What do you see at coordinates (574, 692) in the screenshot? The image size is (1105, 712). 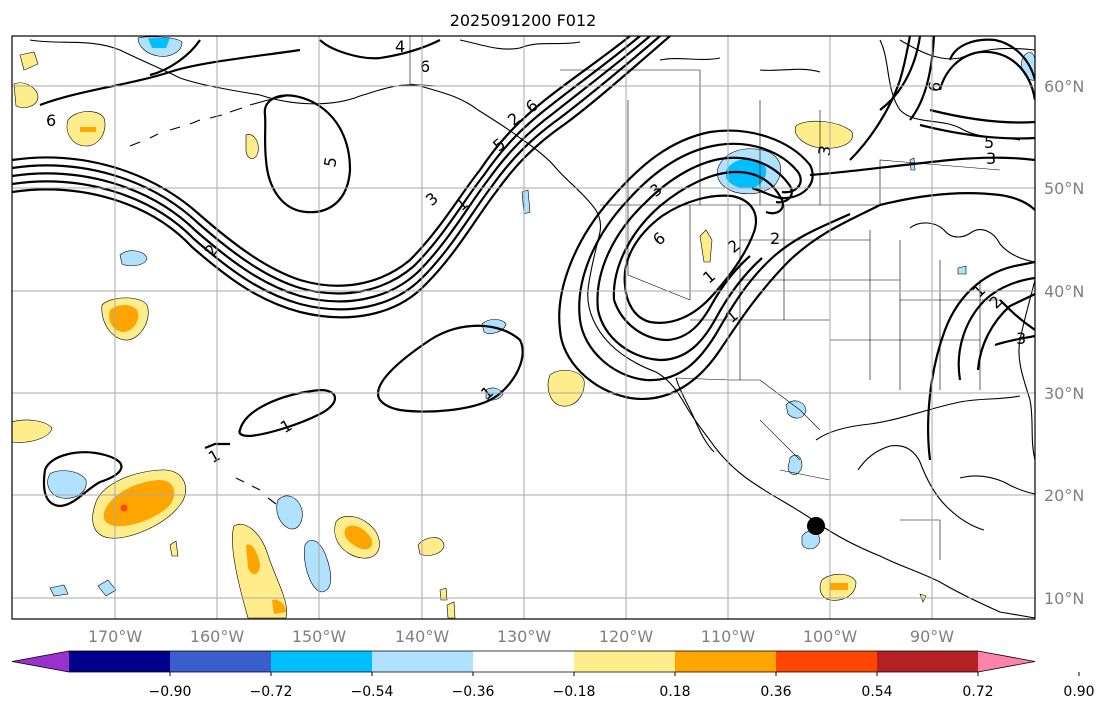 I see `colorbar-tick-label: −0.18` at bounding box center [574, 692].